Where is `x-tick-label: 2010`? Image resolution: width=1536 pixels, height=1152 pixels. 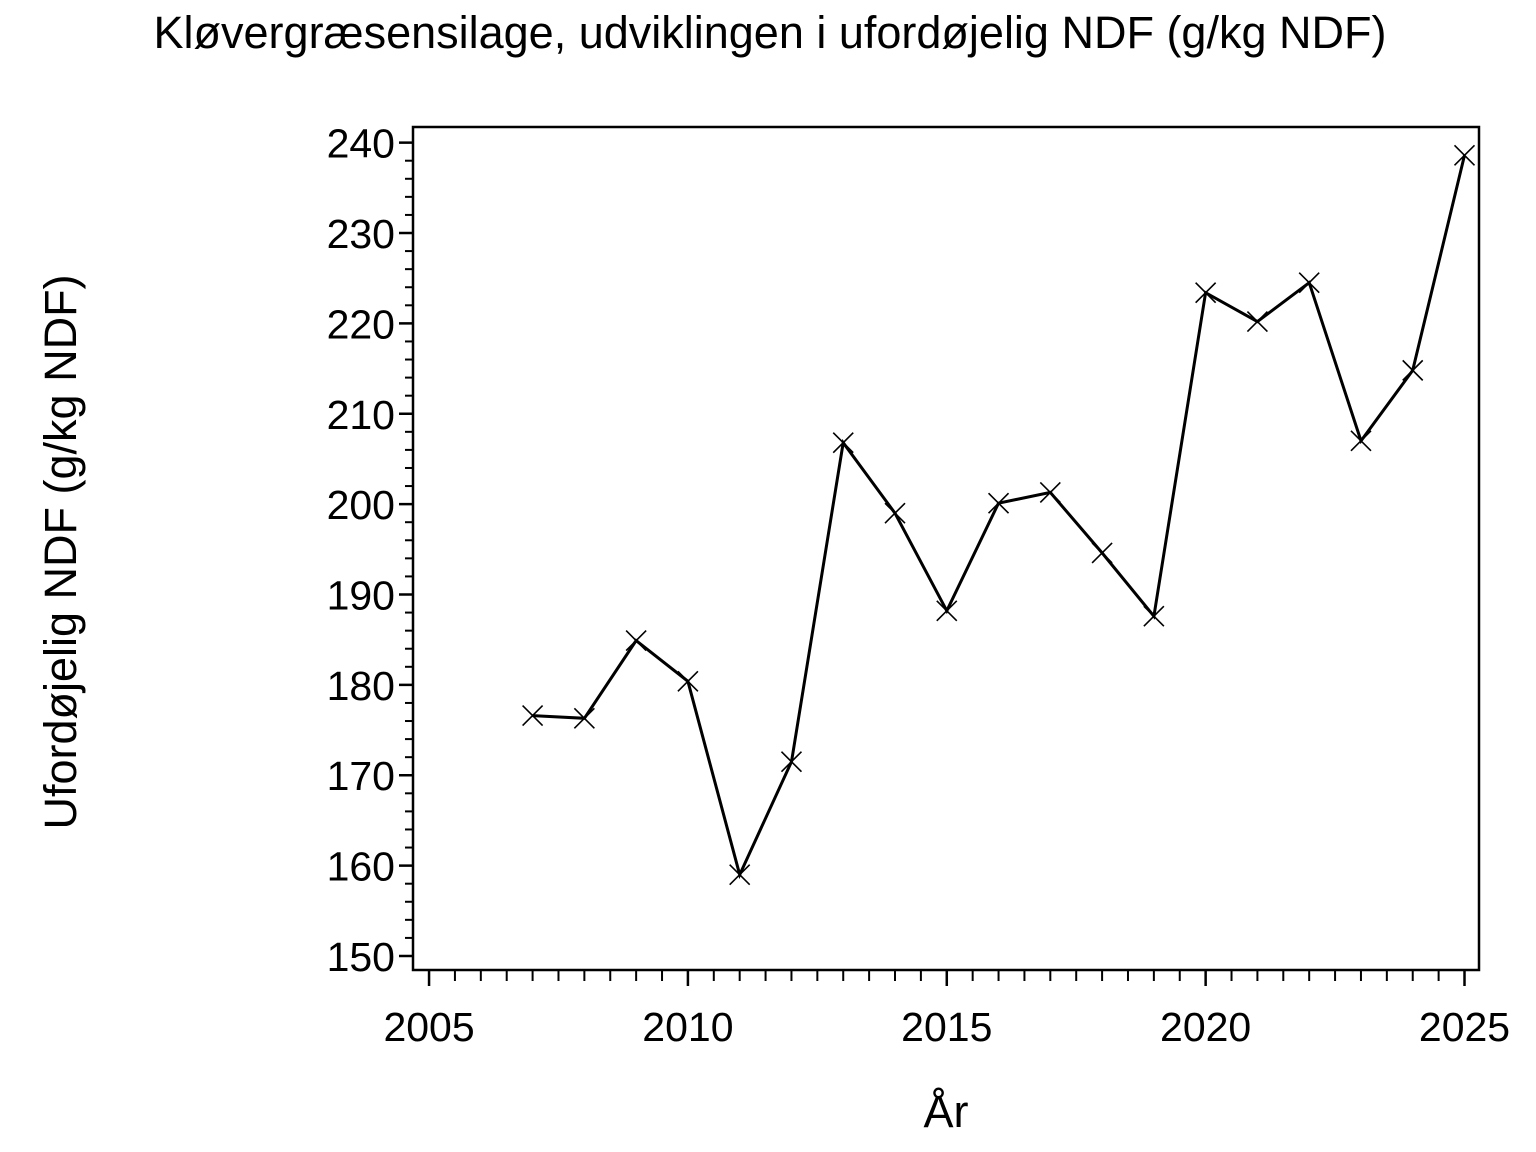
x-tick-label: 2010 is located at coordinates (687, 1027).